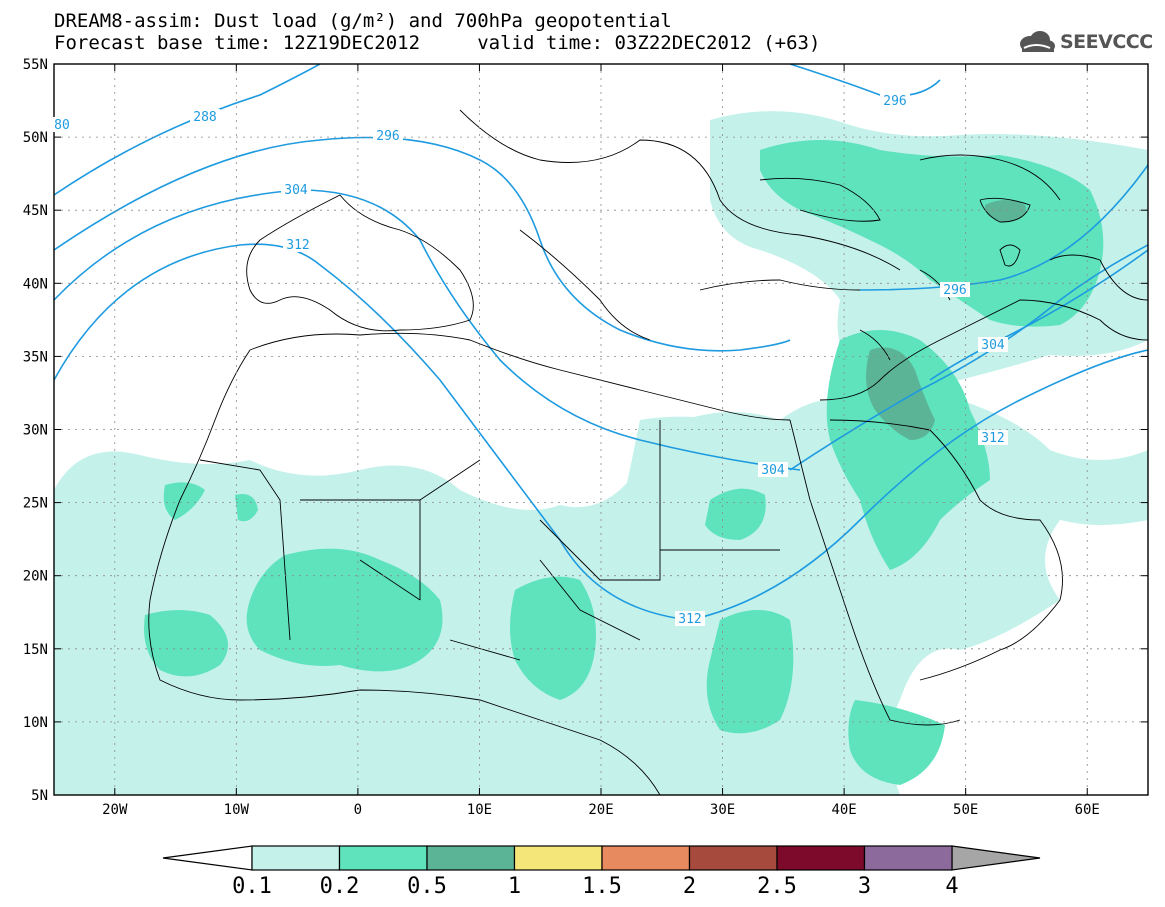 The height and width of the screenshot is (907, 1165). What do you see at coordinates (115, 810) in the screenshot?
I see `lon-tick-label: 20W` at bounding box center [115, 810].